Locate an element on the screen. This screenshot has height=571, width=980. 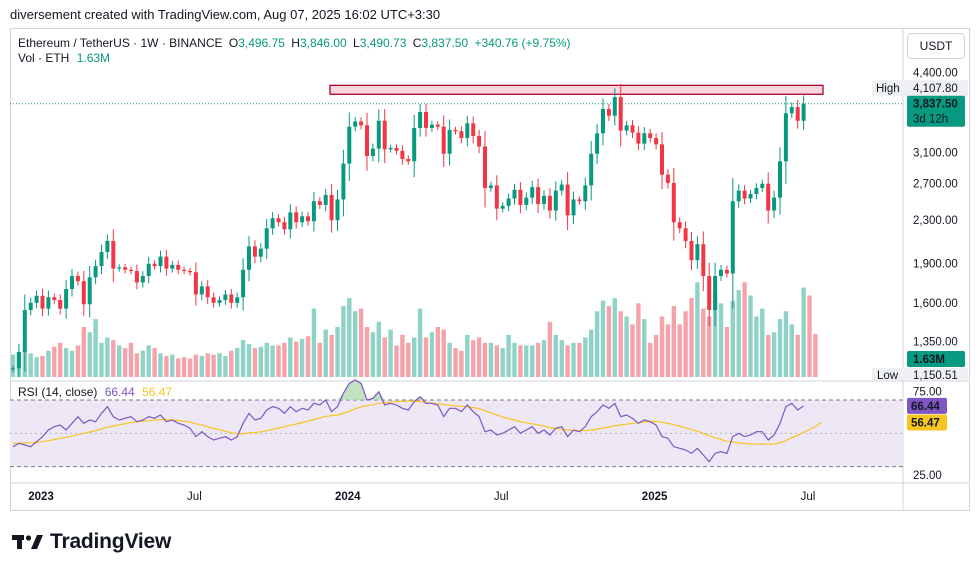
time-tick-label: 2025 is located at coordinates (655, 497).